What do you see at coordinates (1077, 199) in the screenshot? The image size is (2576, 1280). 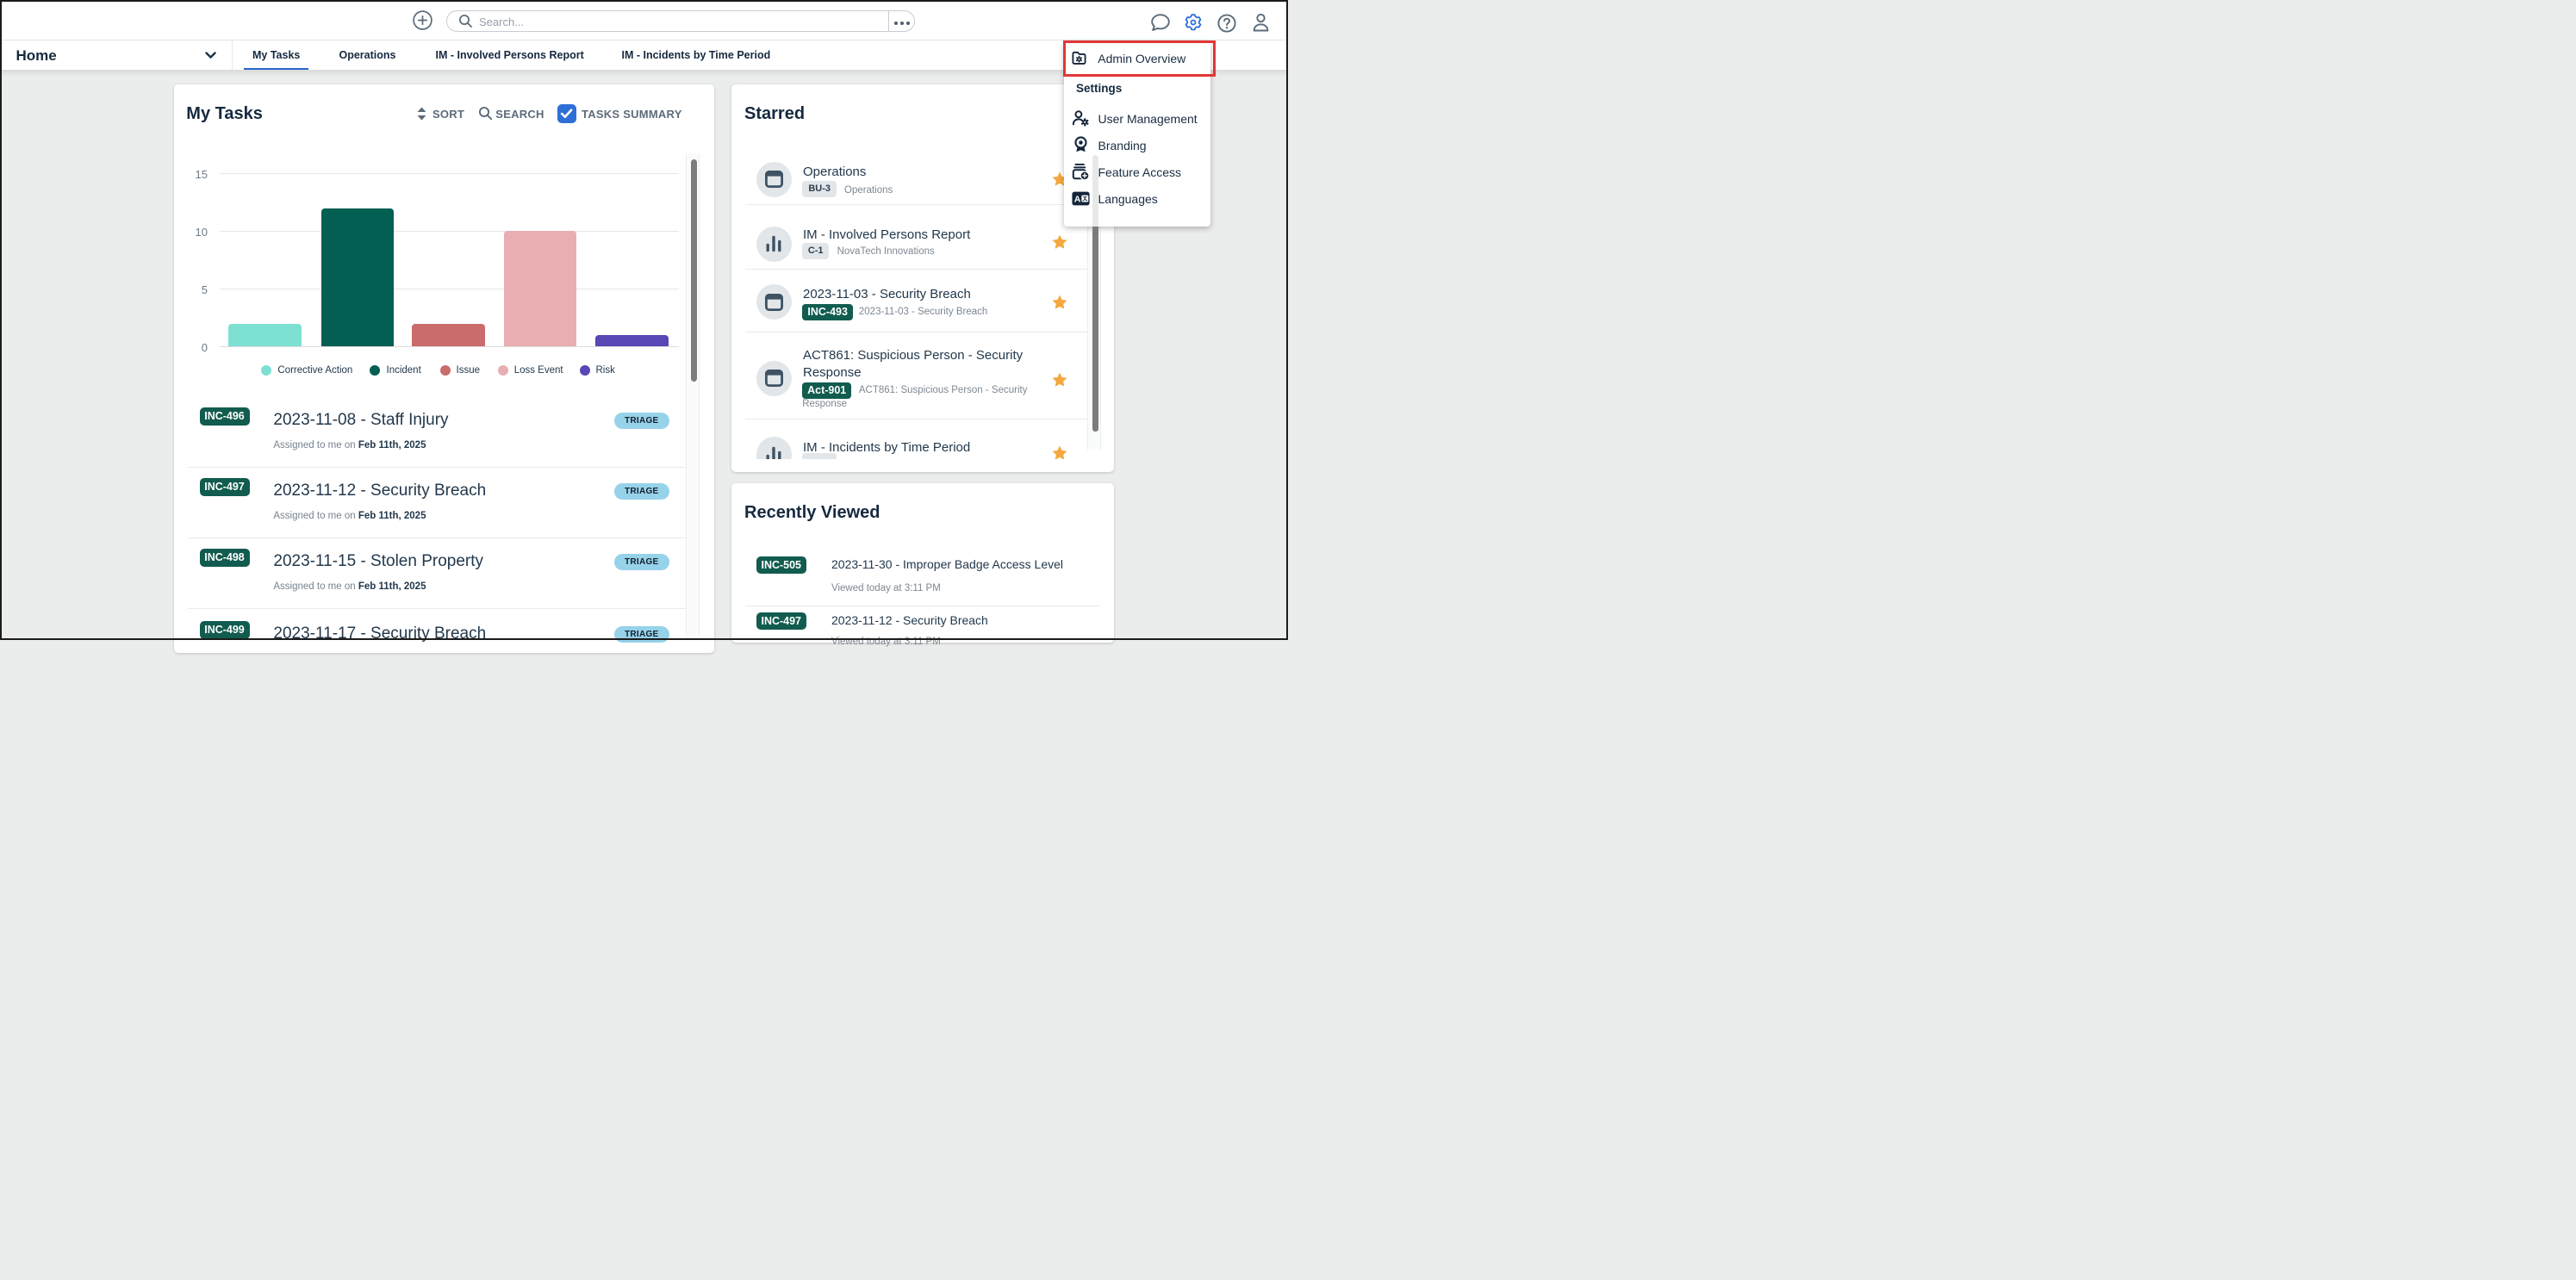 I see `svg-text: A` at bounding box center [1077, 199].